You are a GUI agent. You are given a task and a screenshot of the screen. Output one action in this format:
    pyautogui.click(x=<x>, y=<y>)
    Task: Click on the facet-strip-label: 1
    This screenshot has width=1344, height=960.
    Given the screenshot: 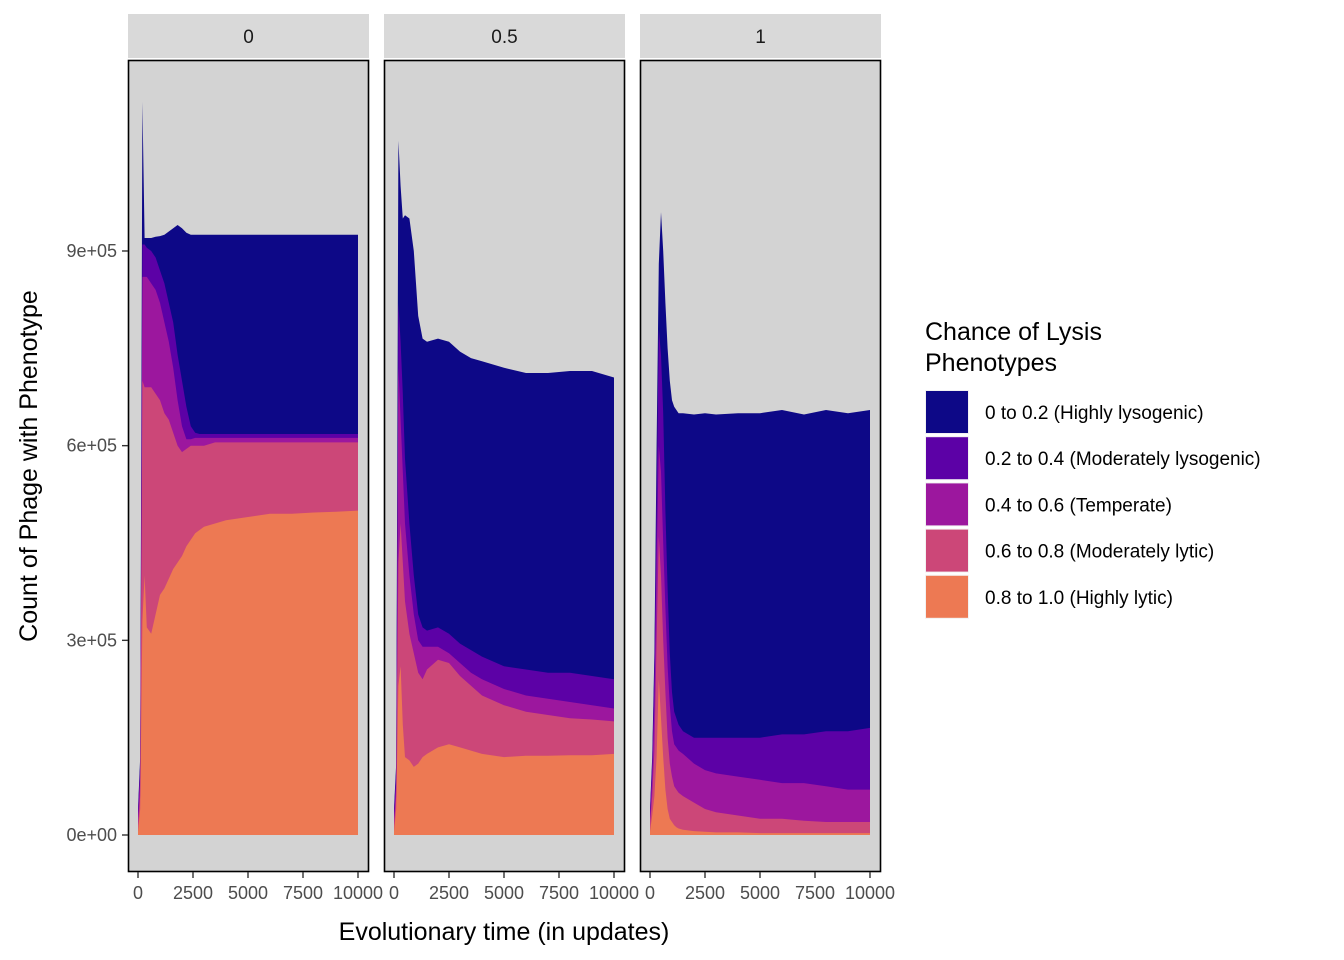 What is the action you would take?
    pyautogui.click(x=760, y=37)
    